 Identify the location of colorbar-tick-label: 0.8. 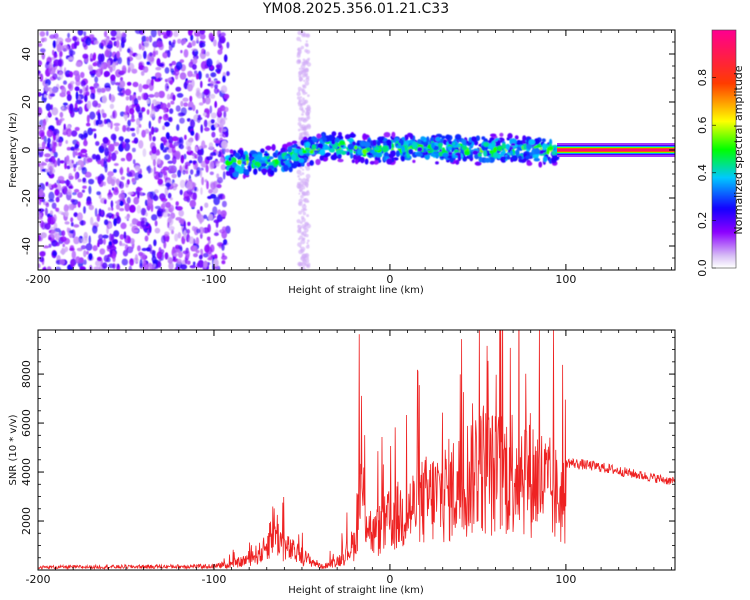
(702, 78).